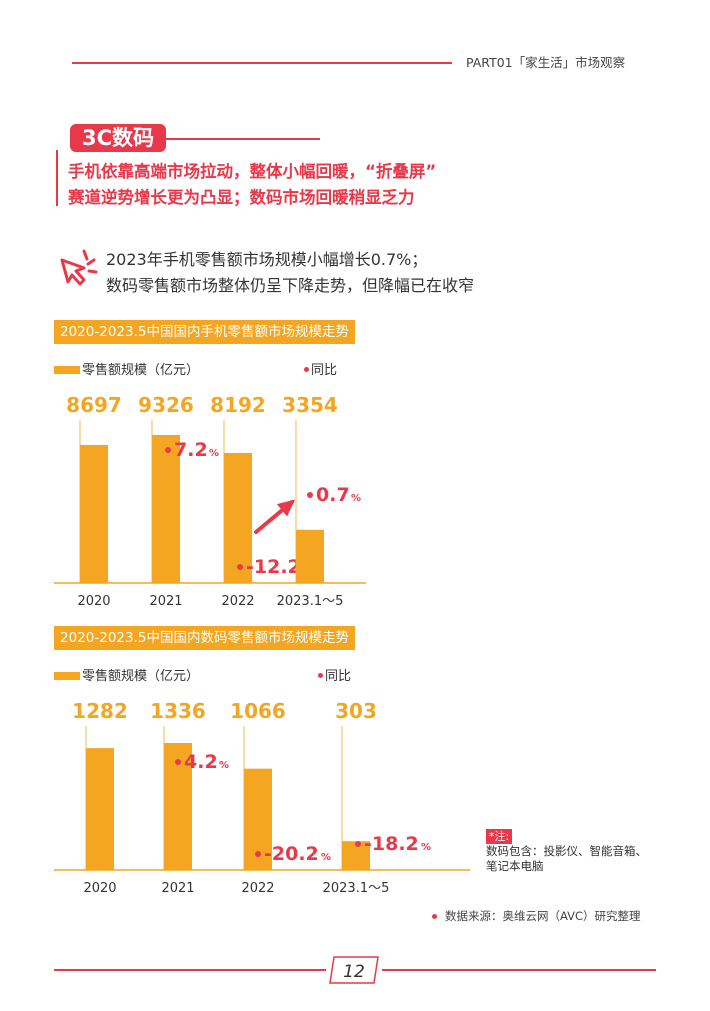  Describe the element at coordinates (273, 567) in the screenshot. I see `yoy-label: -12.2` at that location.